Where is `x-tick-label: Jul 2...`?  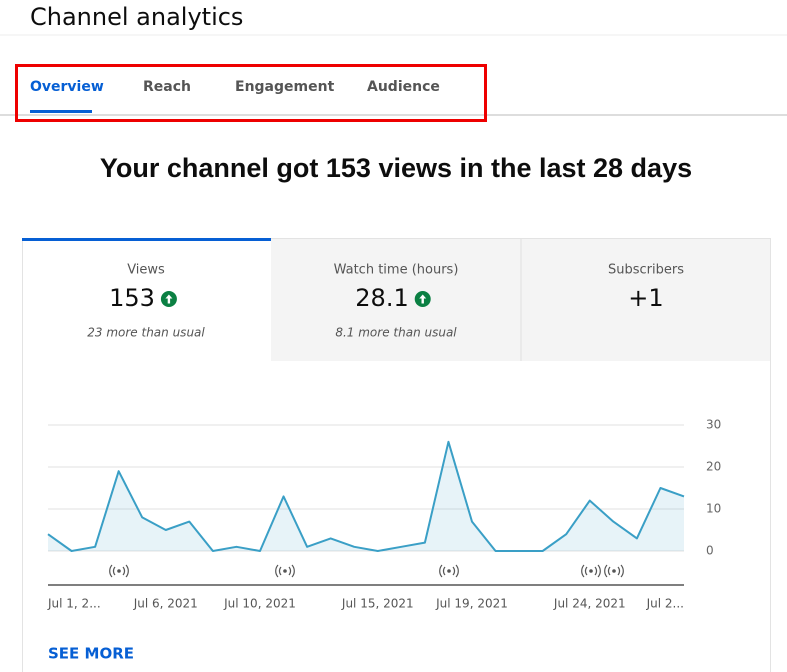
x-tick-label: Jul 2... is located at coordinates (665, 604).